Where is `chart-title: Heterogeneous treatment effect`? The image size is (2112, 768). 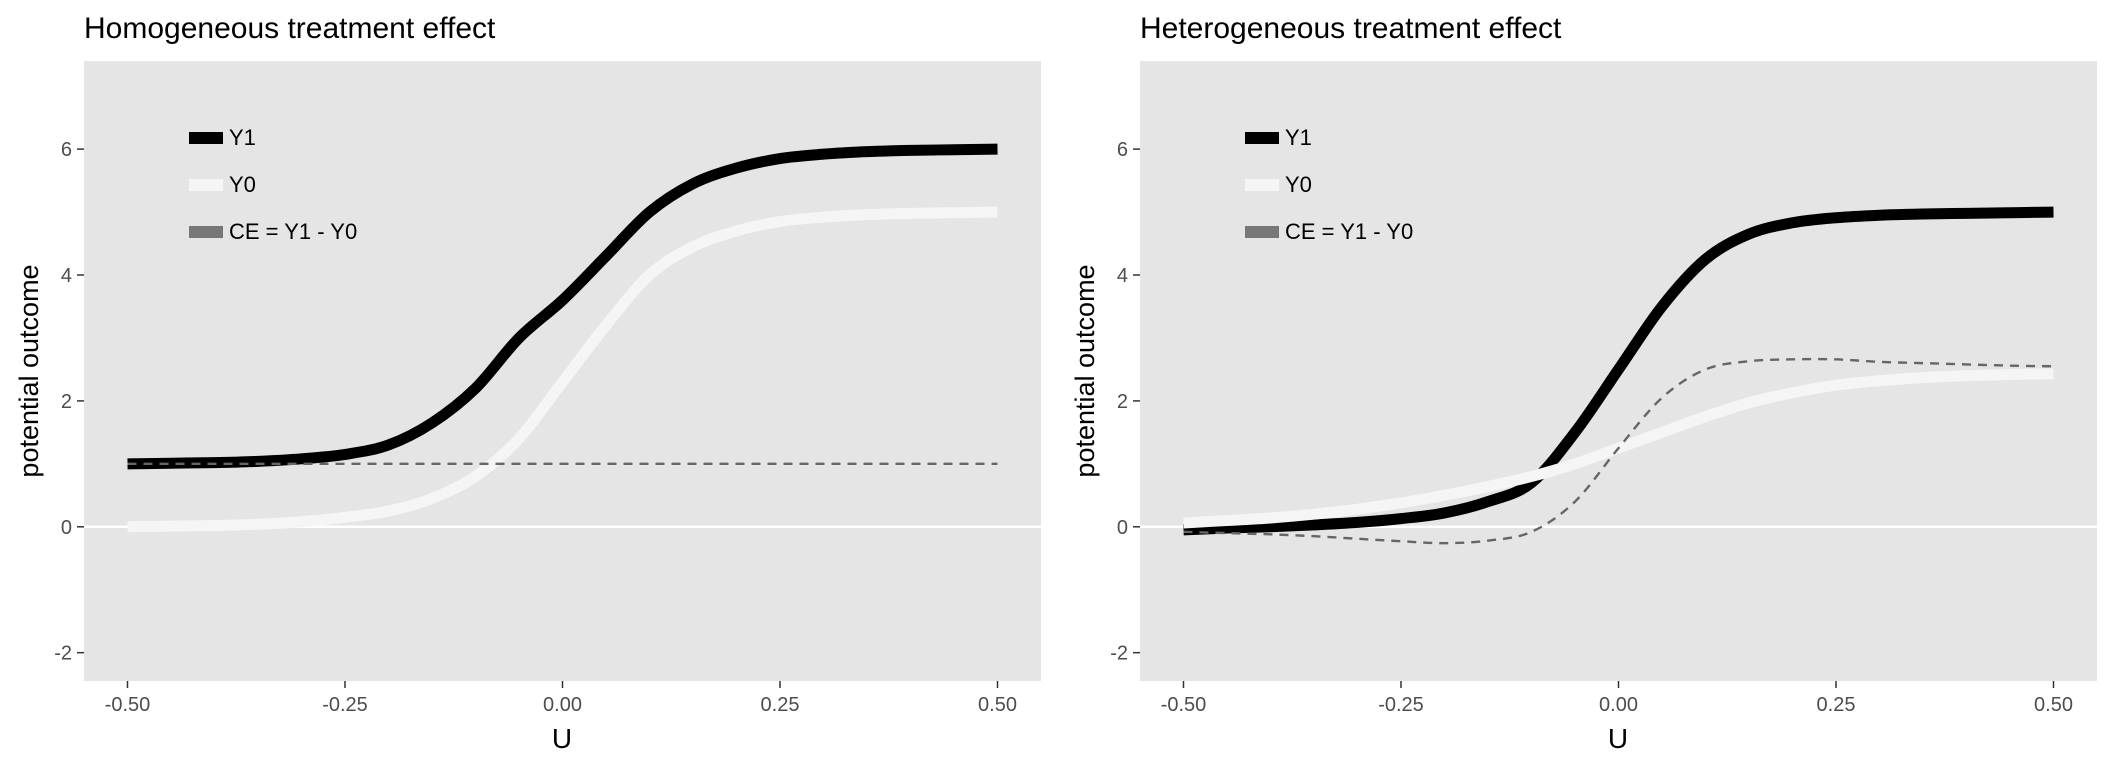
chart-title: Heterogeneous treatment effect is located at coordinates (1351, 28).